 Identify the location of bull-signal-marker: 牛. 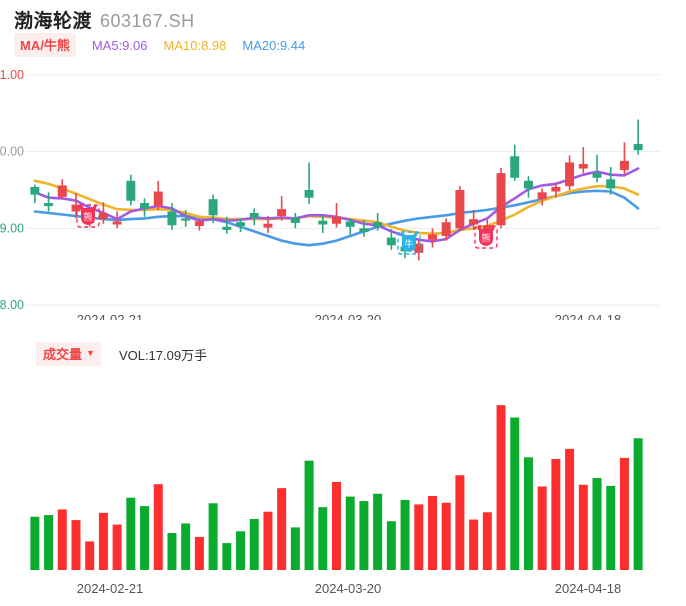
(409, 243).